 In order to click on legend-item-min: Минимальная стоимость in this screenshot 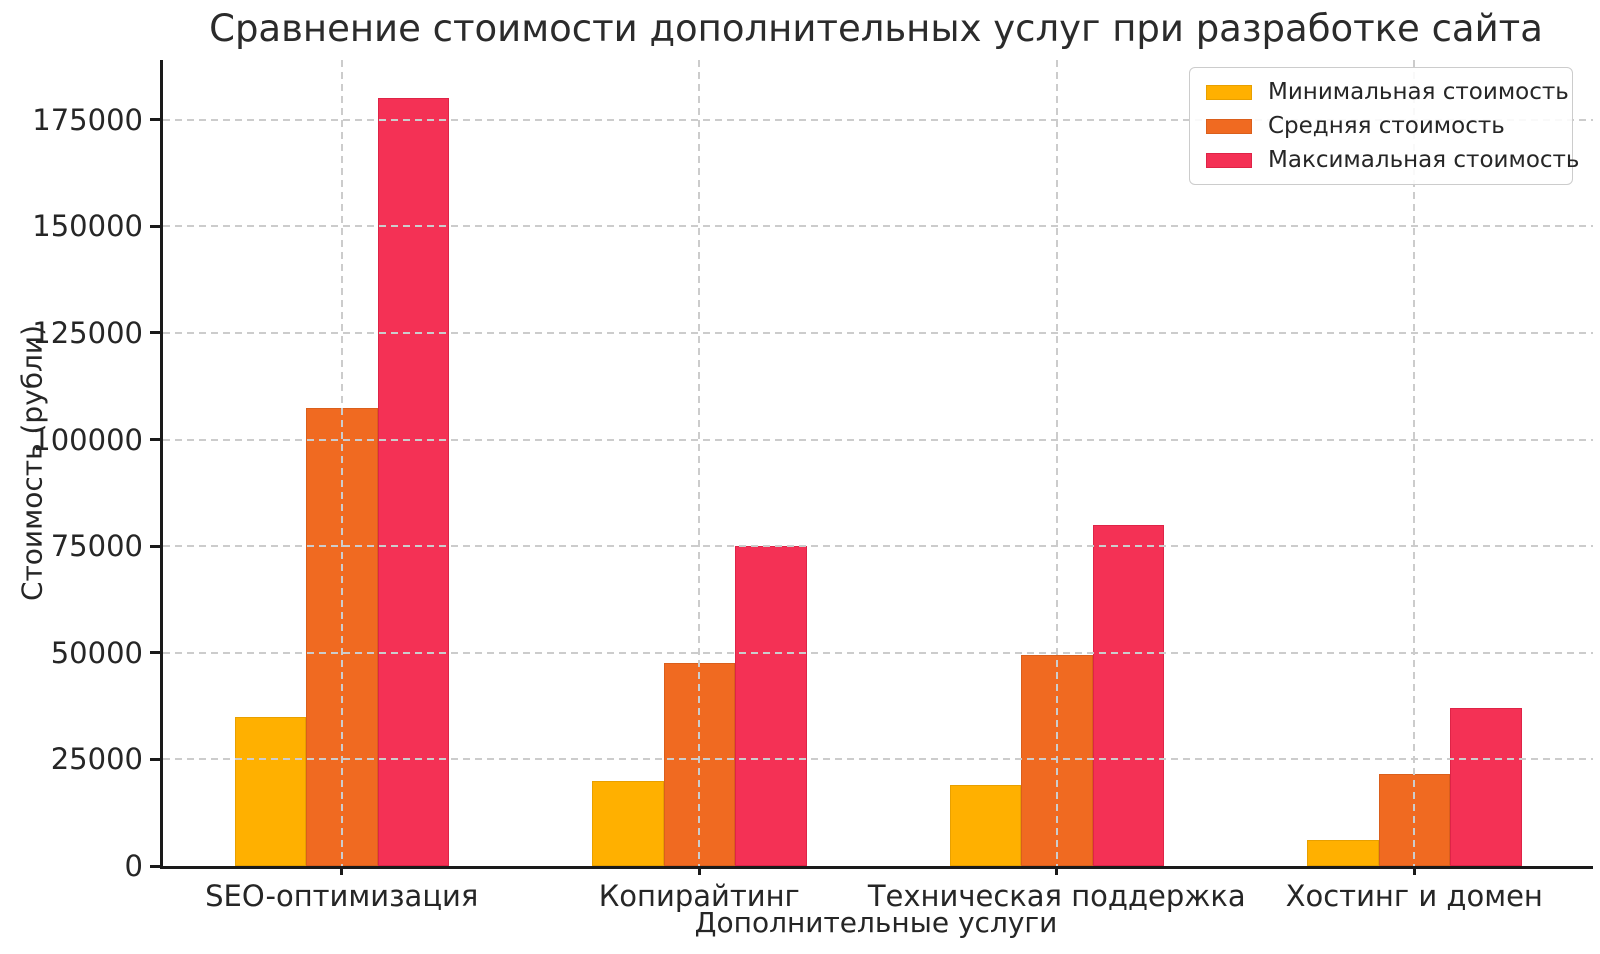, I will do `click(1387, 92)`.